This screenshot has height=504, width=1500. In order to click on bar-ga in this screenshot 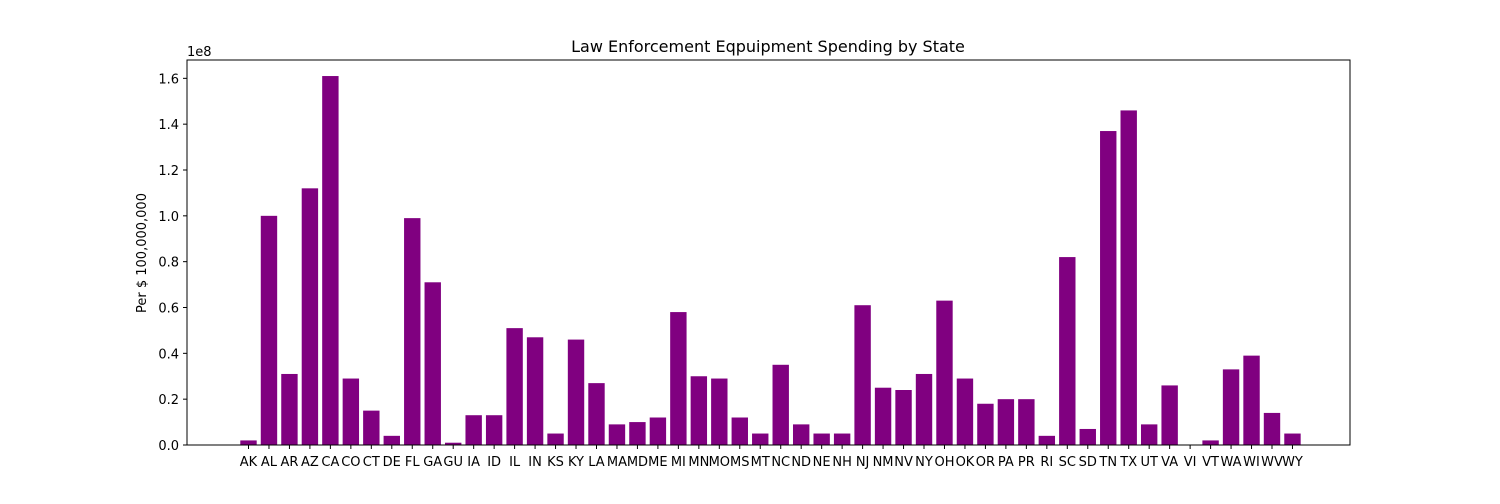, I will do `click(432, 363)`.